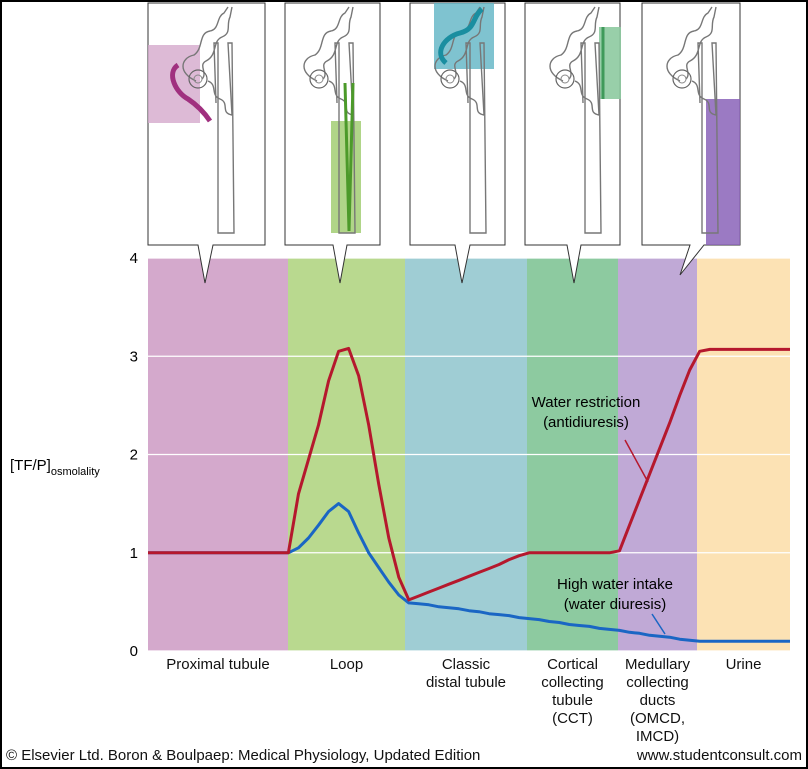 This screenshot has height=769, width=808. I want to click on y-tick-label: 2, so click(134, 455).